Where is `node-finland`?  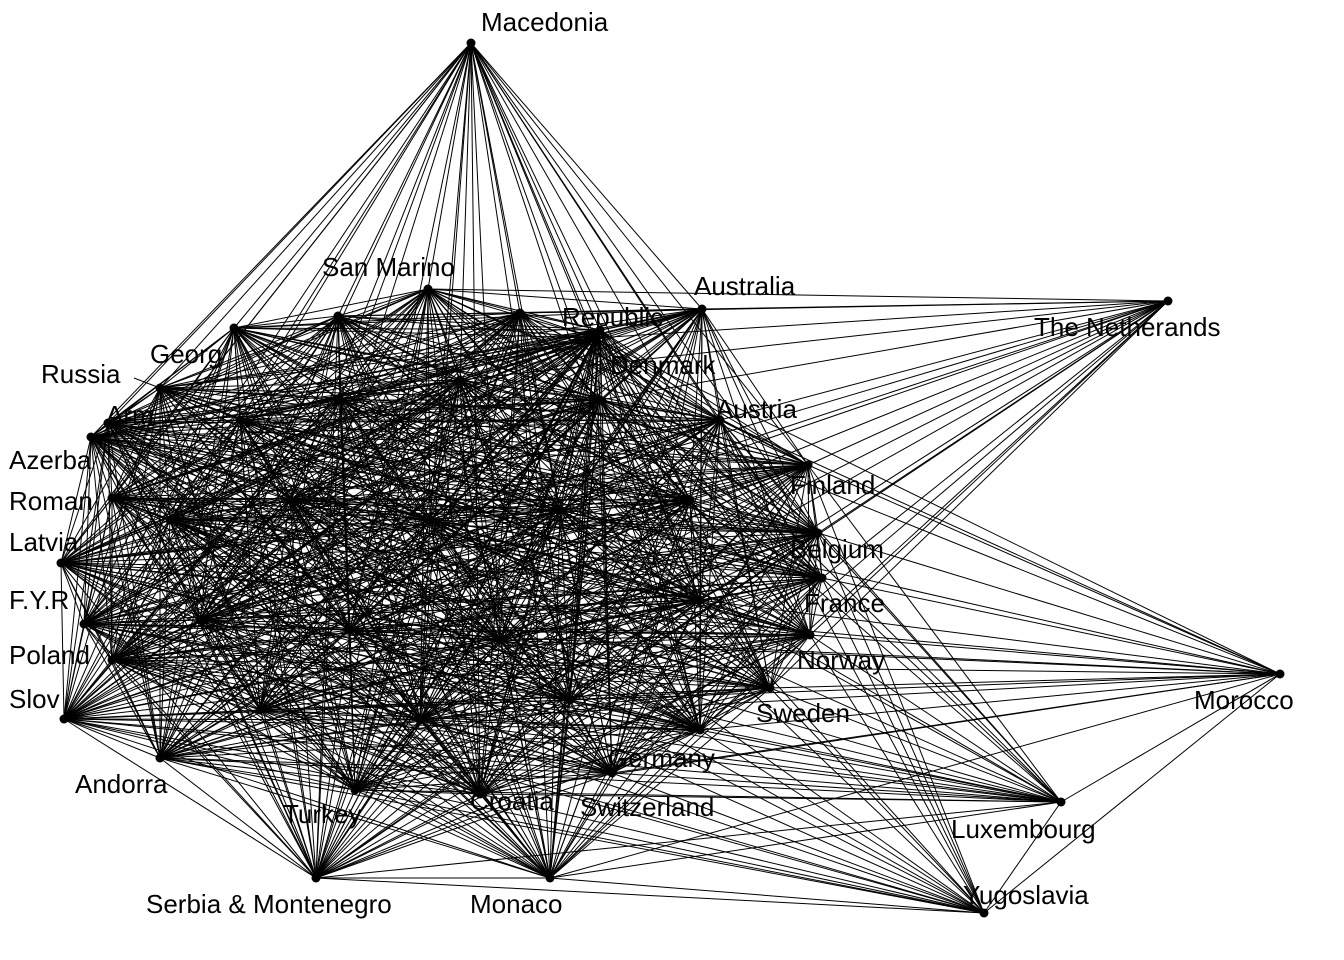
node-finland is located at coordinates (808, 465).